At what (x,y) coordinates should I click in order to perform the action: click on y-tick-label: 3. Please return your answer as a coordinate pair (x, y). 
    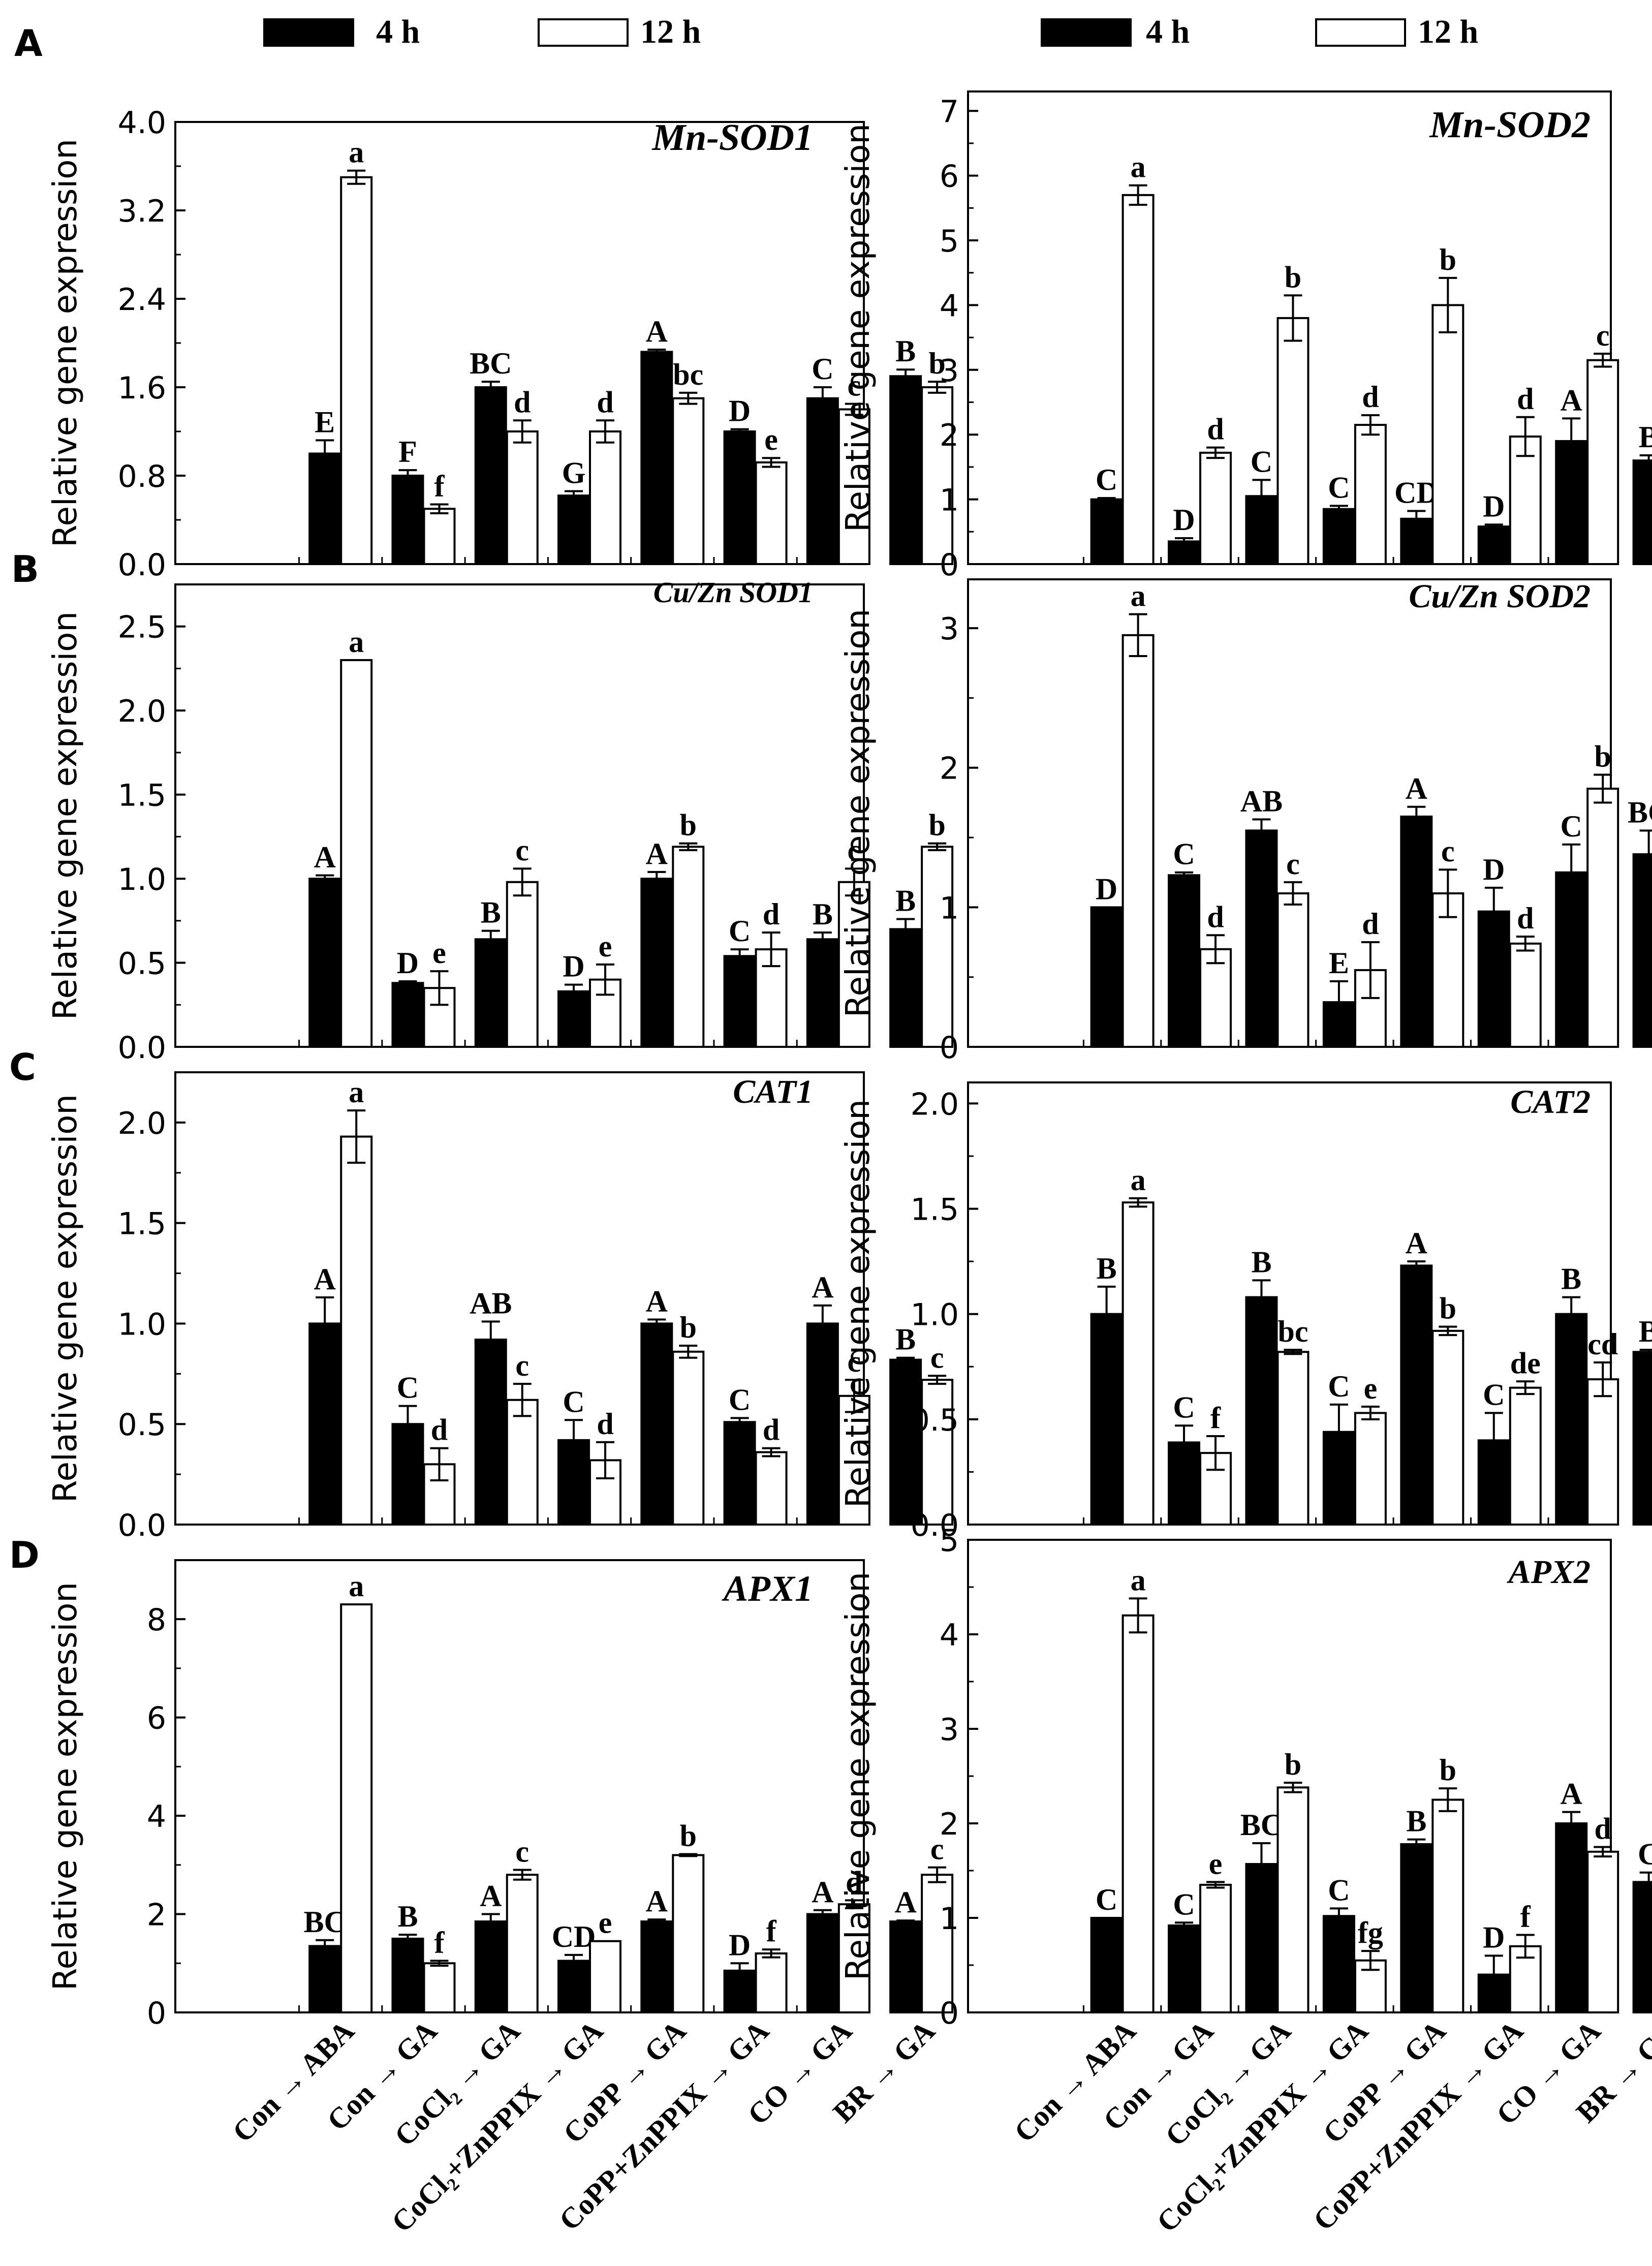
    Looking at the image, I should click on (949, 371).